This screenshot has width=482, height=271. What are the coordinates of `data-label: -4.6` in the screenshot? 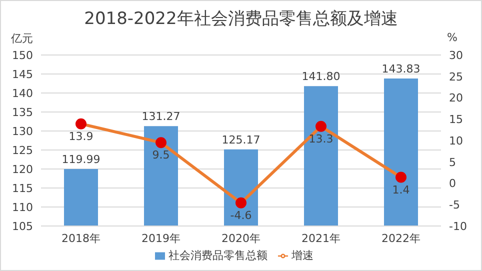 It's located at (241, 215).